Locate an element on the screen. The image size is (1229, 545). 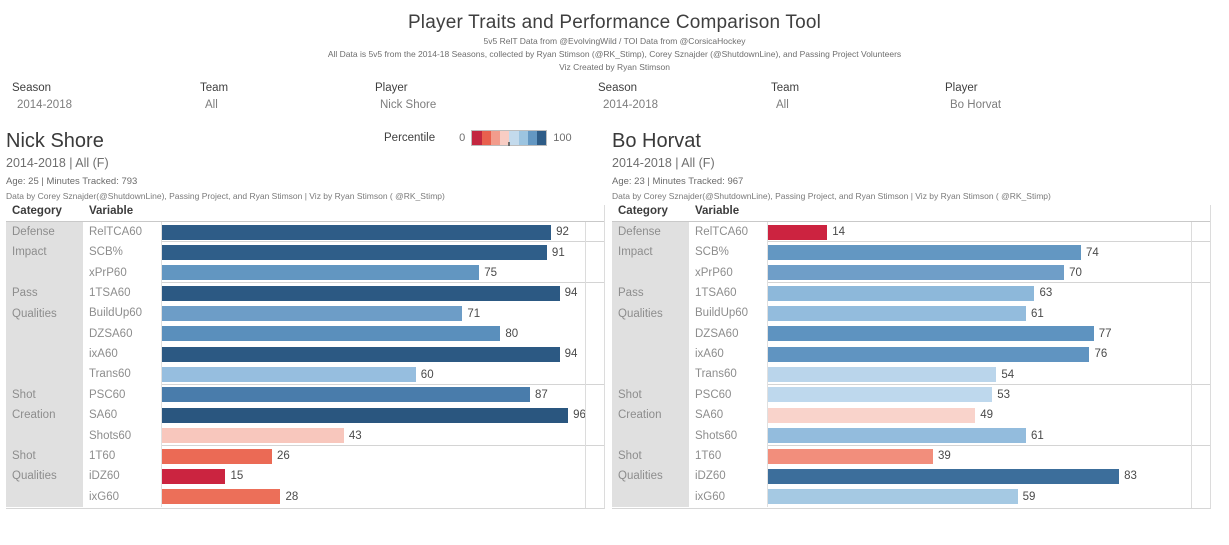
variable-label: 1TSA60 is located at coordinates (728, 293).